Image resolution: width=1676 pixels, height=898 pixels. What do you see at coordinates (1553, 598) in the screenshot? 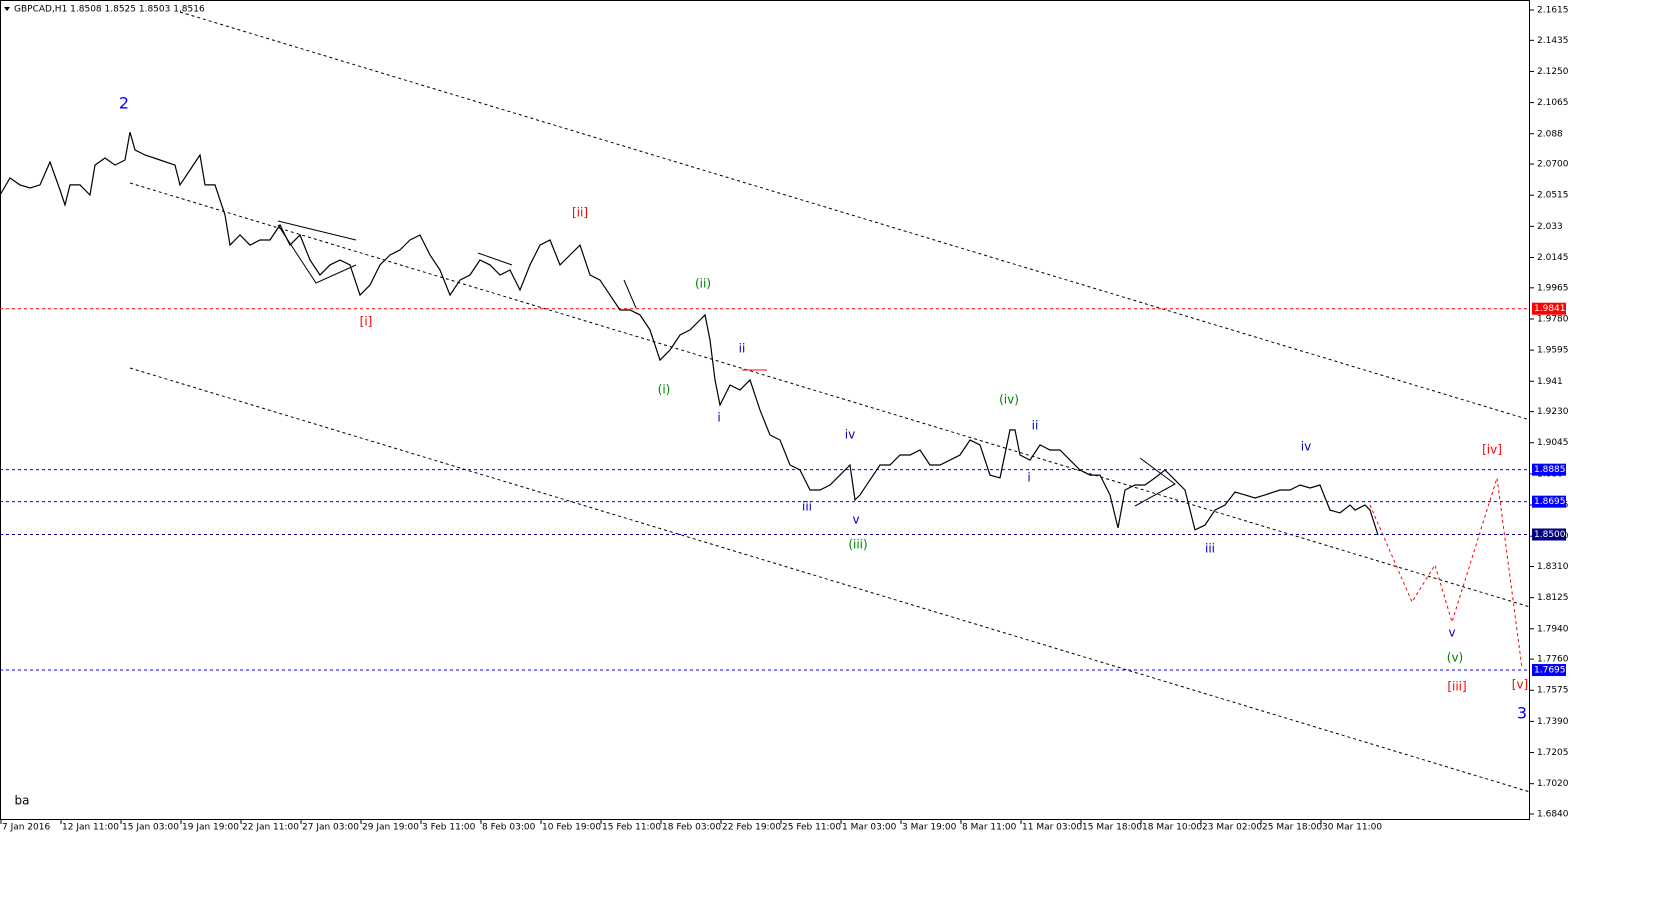
I see `y-tick-label: 1.8125` at bounding box center [1553, 598].